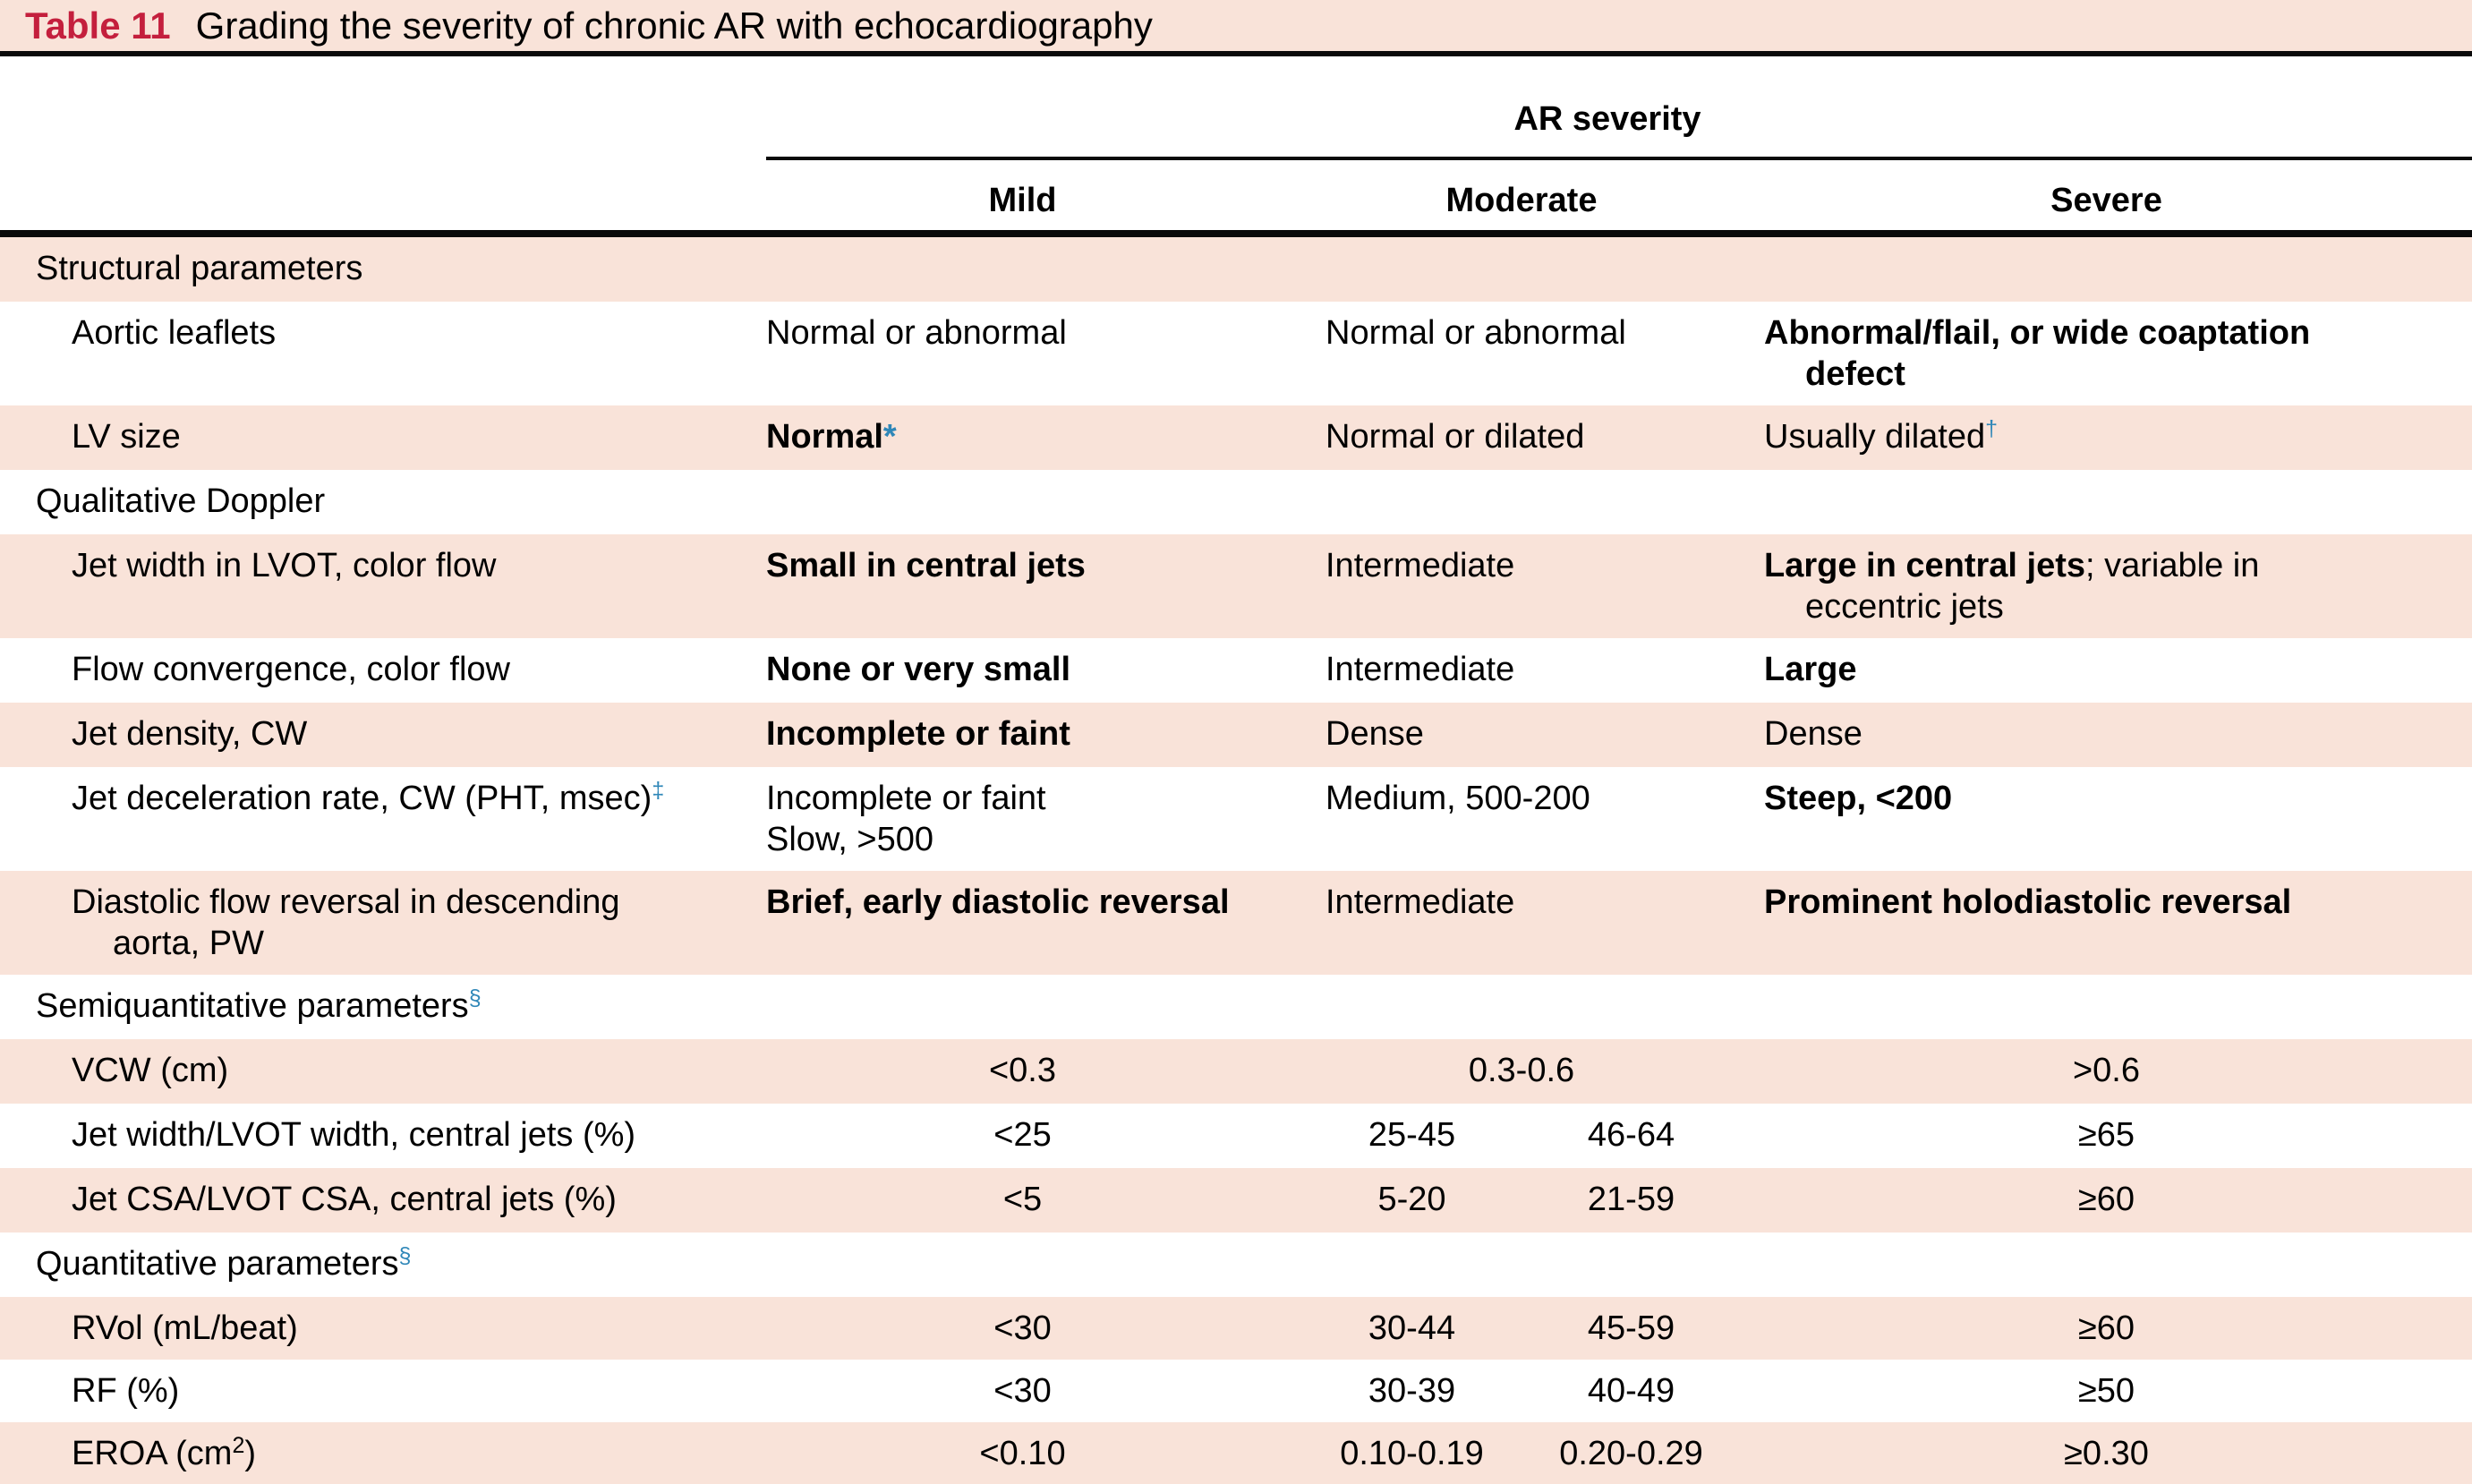  What do you see at coordinates (2114, 798) in the screenshot?
I see `text-line: Steep, <200` at bounding box center [2114, 798].